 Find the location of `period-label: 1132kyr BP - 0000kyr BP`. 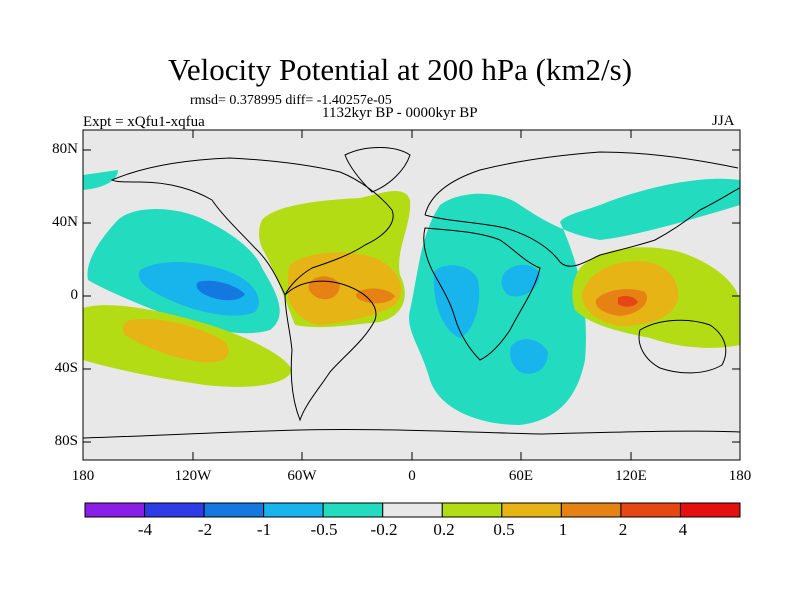

period-label: 1132kyr BP - 0000kyr BP is located at coordinates (400, 113).